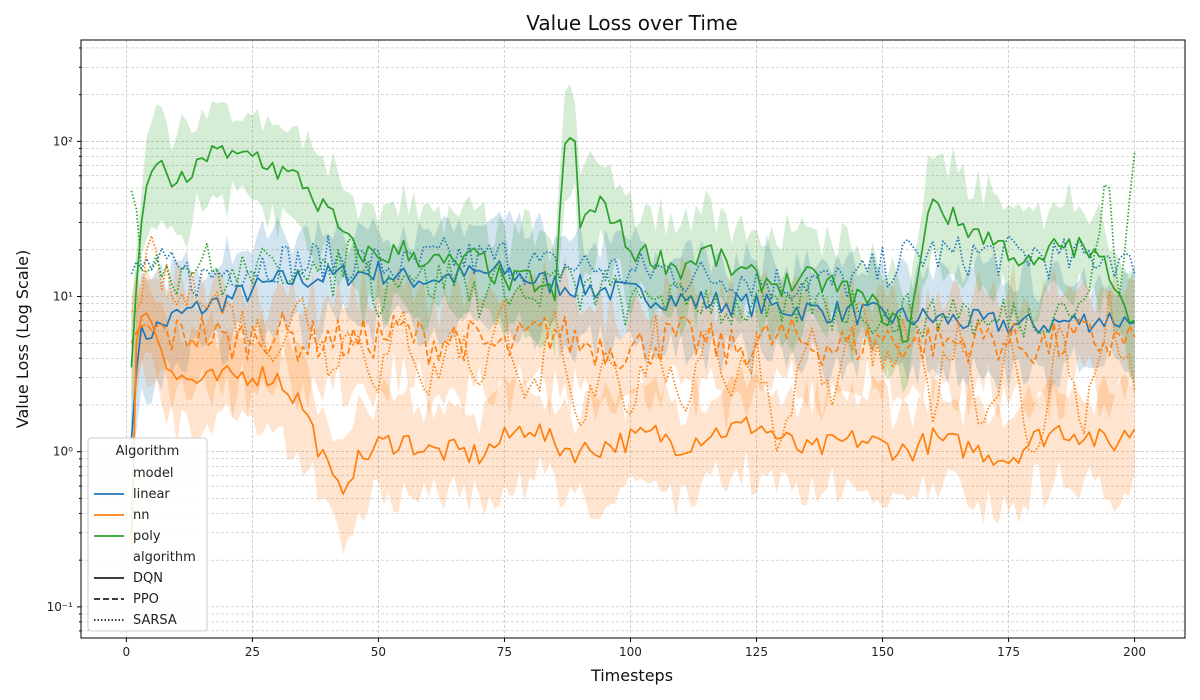 This screenshot has width=1200, height=700. Describe the element at coordinates (63, 141) in the screenshot. I see `y-tick-label: 10²` at that location.